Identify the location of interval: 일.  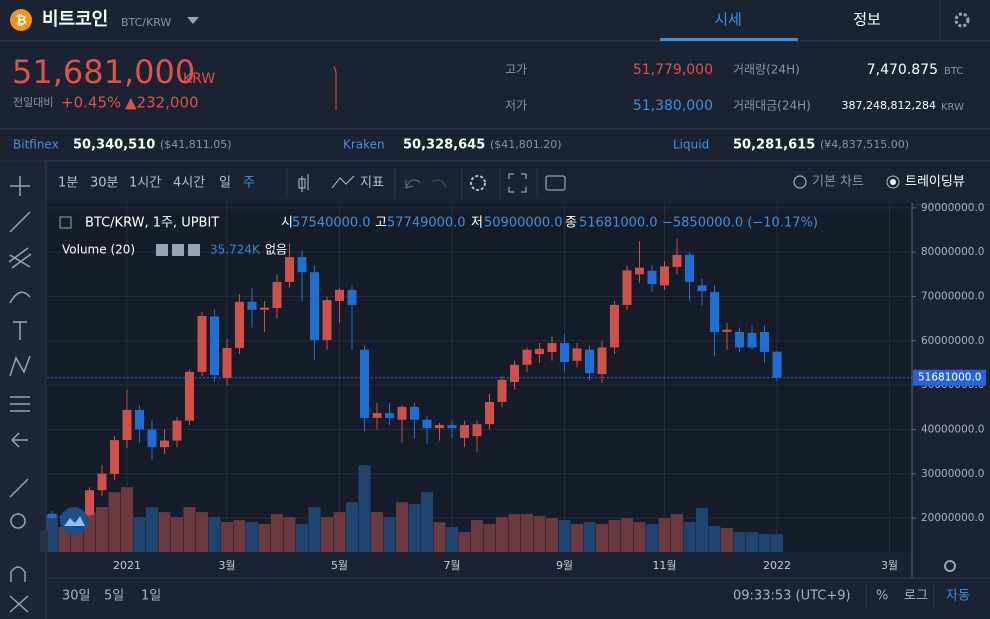
(225, 183).